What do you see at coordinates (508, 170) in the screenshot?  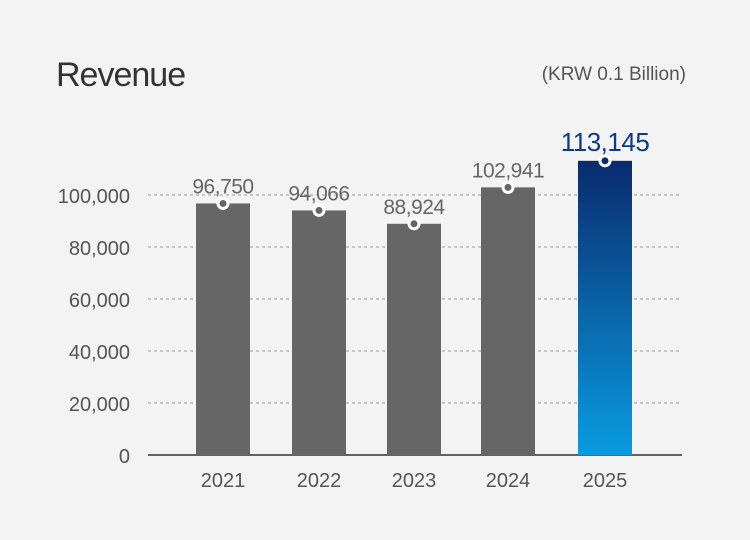 I see `value-label-2024: 102,941` at bounding box center [508, 170].